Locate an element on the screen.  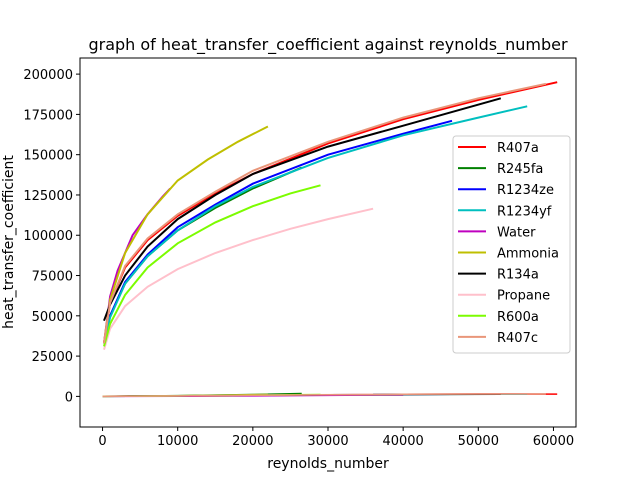
x-tick-label: 30000 is located at coordinates (327, 441).